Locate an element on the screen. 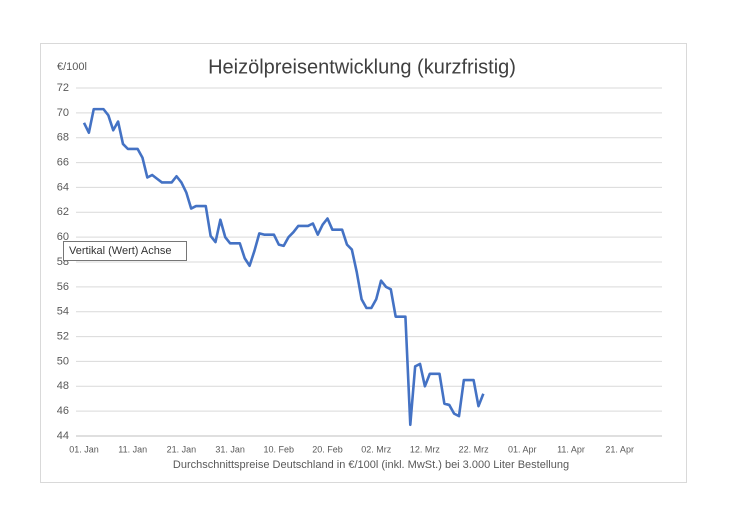 The height and width of the screenshot is (524, 732). y-tick-label: 46 is located at coordinates (63, 411).